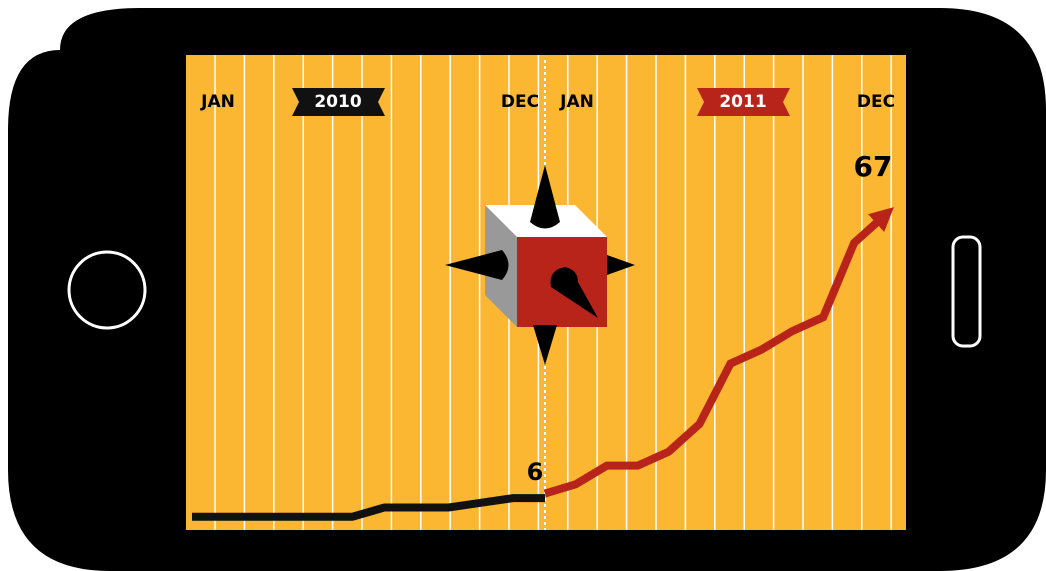 This screenshot has height=571, width=1046. What do you see at coordinates (161, 61) in the screenshot?
I see `y-tick-label: 100` at bounding box center [161, 61].